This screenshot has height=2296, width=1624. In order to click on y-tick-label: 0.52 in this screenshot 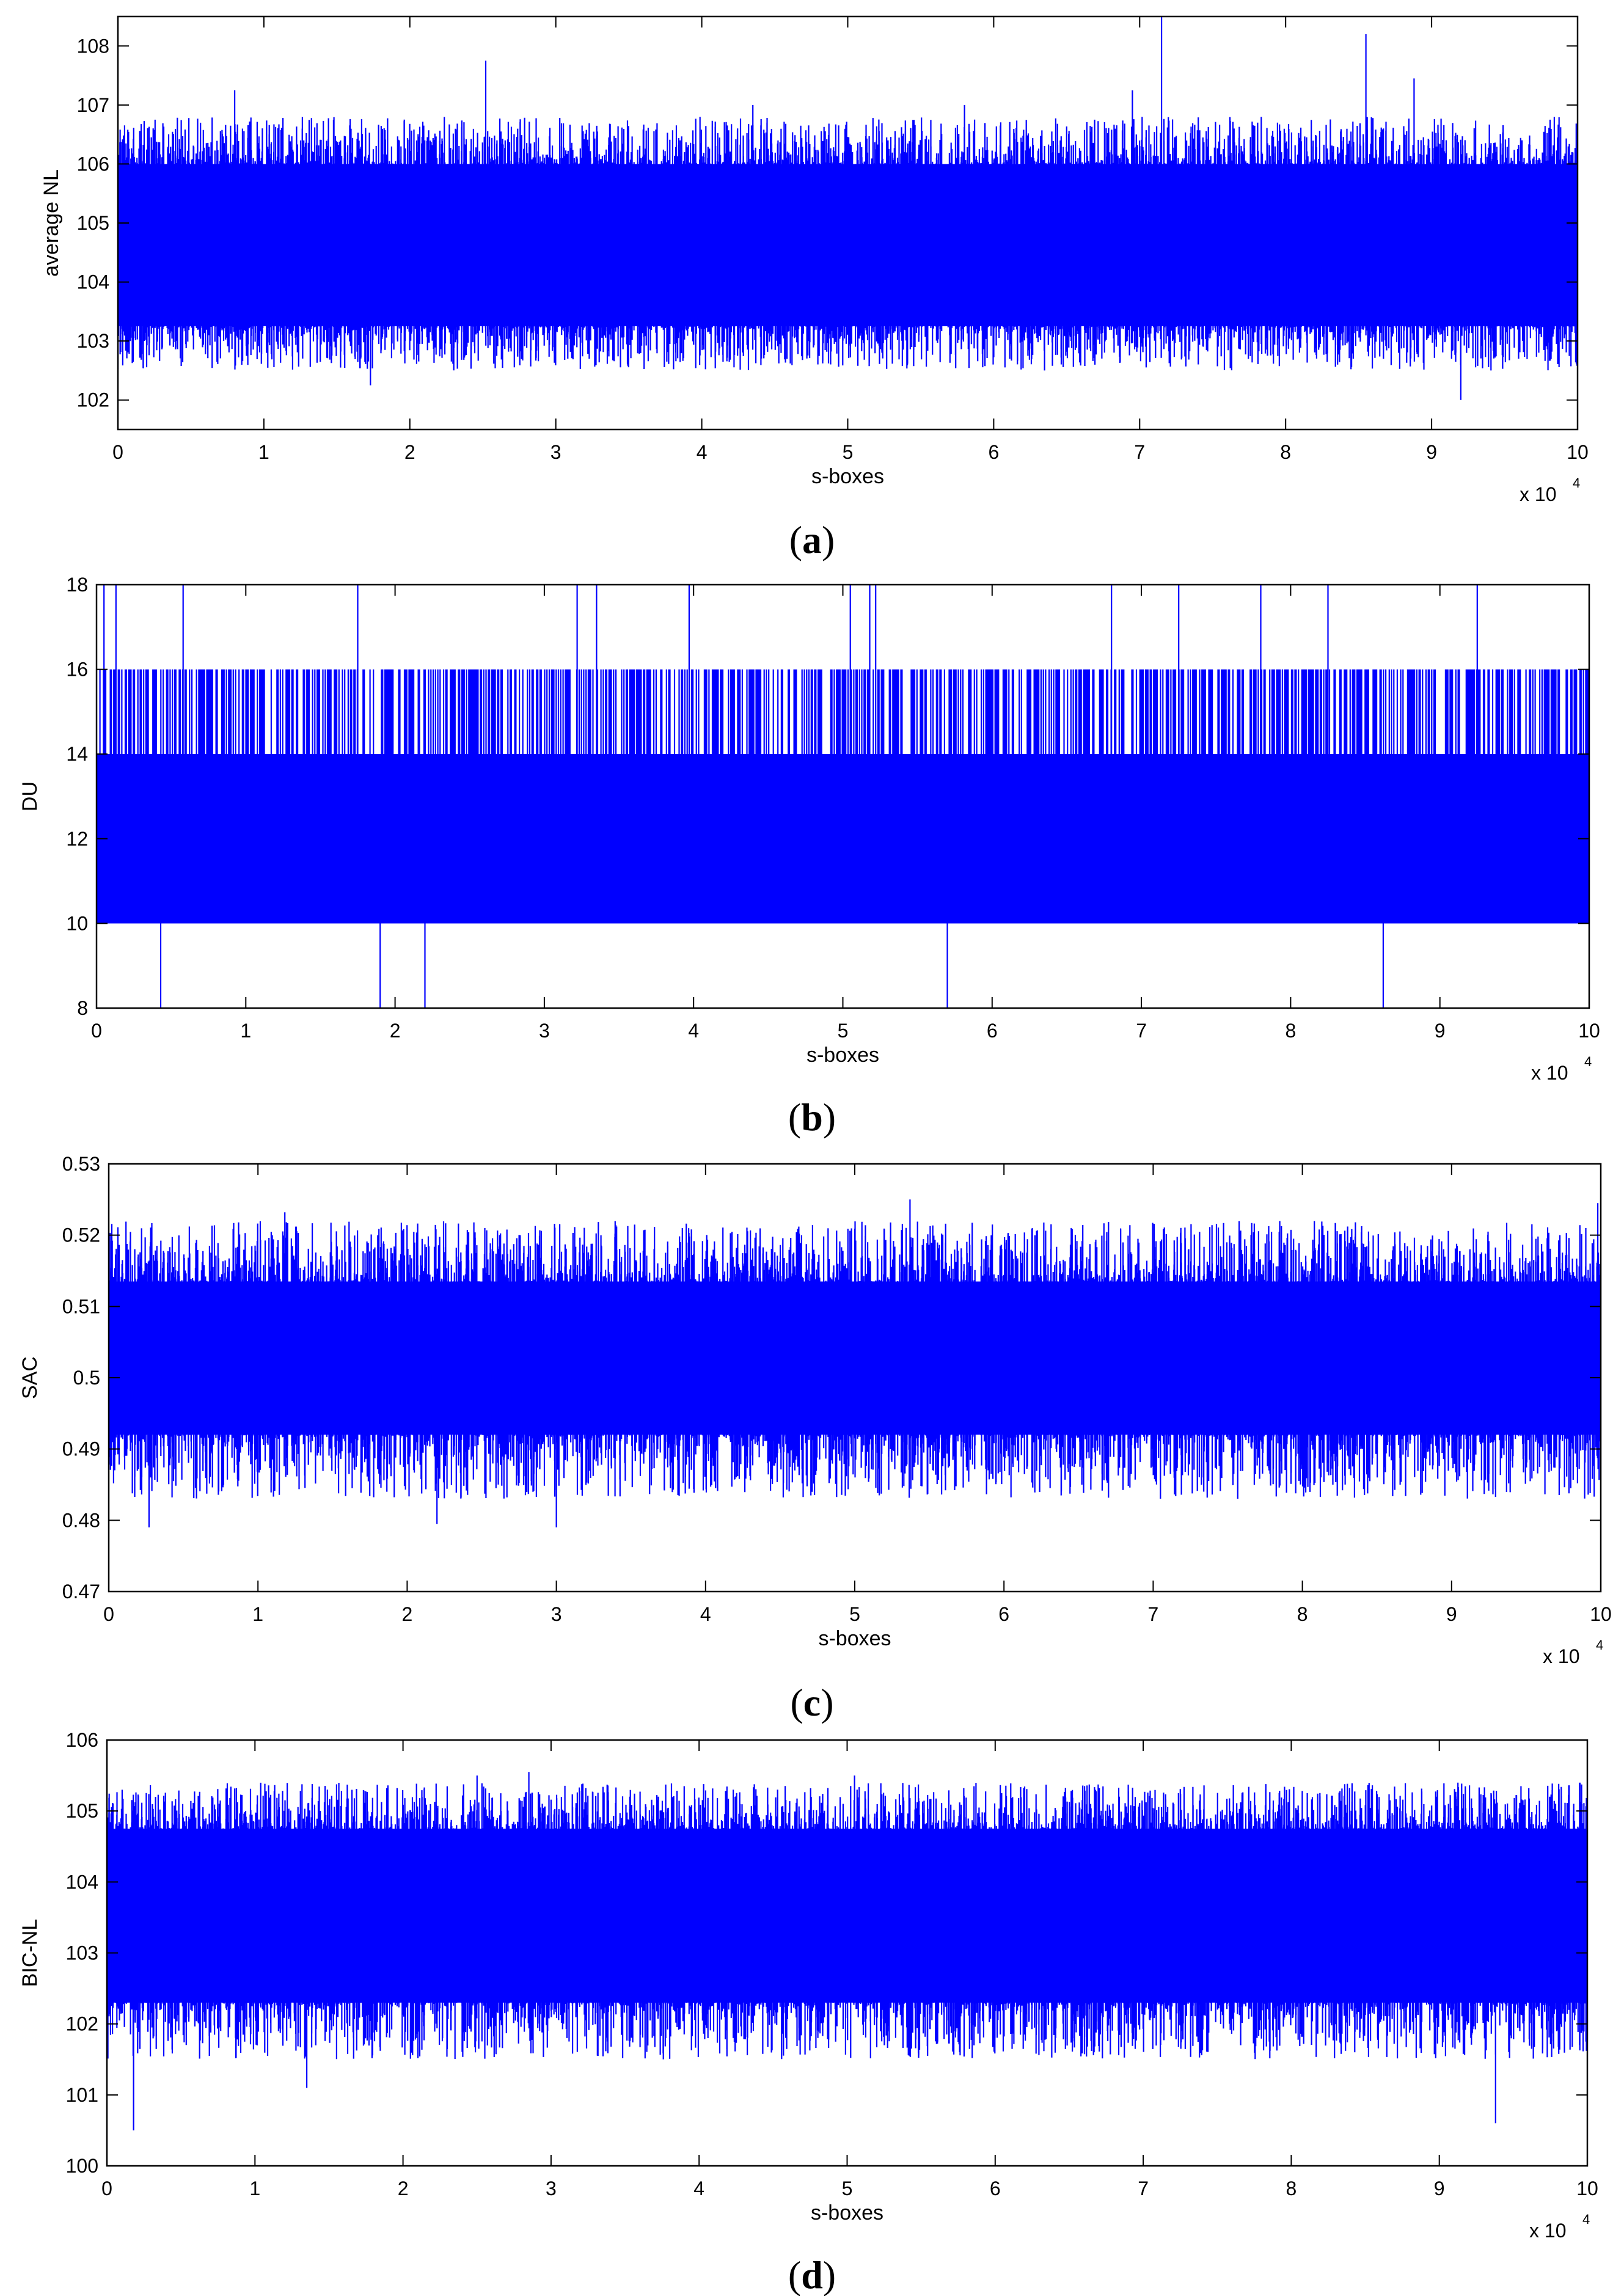, I will do `click(81, 1235)`.